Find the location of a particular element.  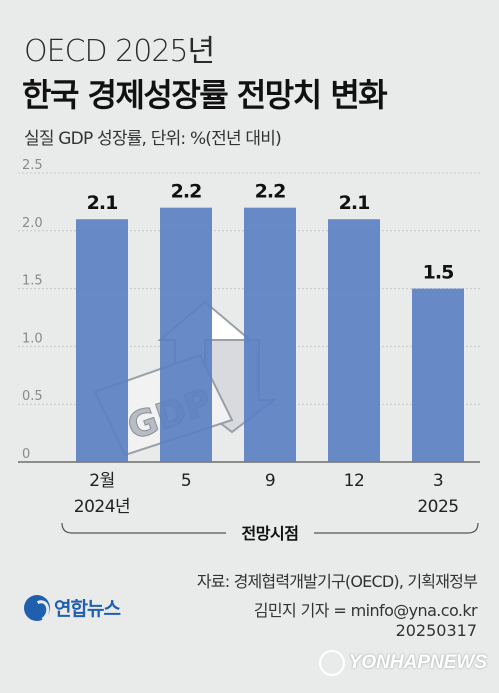

y-axis-ticks: 0 0.5 1.0 1.5 2.0 2.5 is located at coordinates (32, 310).